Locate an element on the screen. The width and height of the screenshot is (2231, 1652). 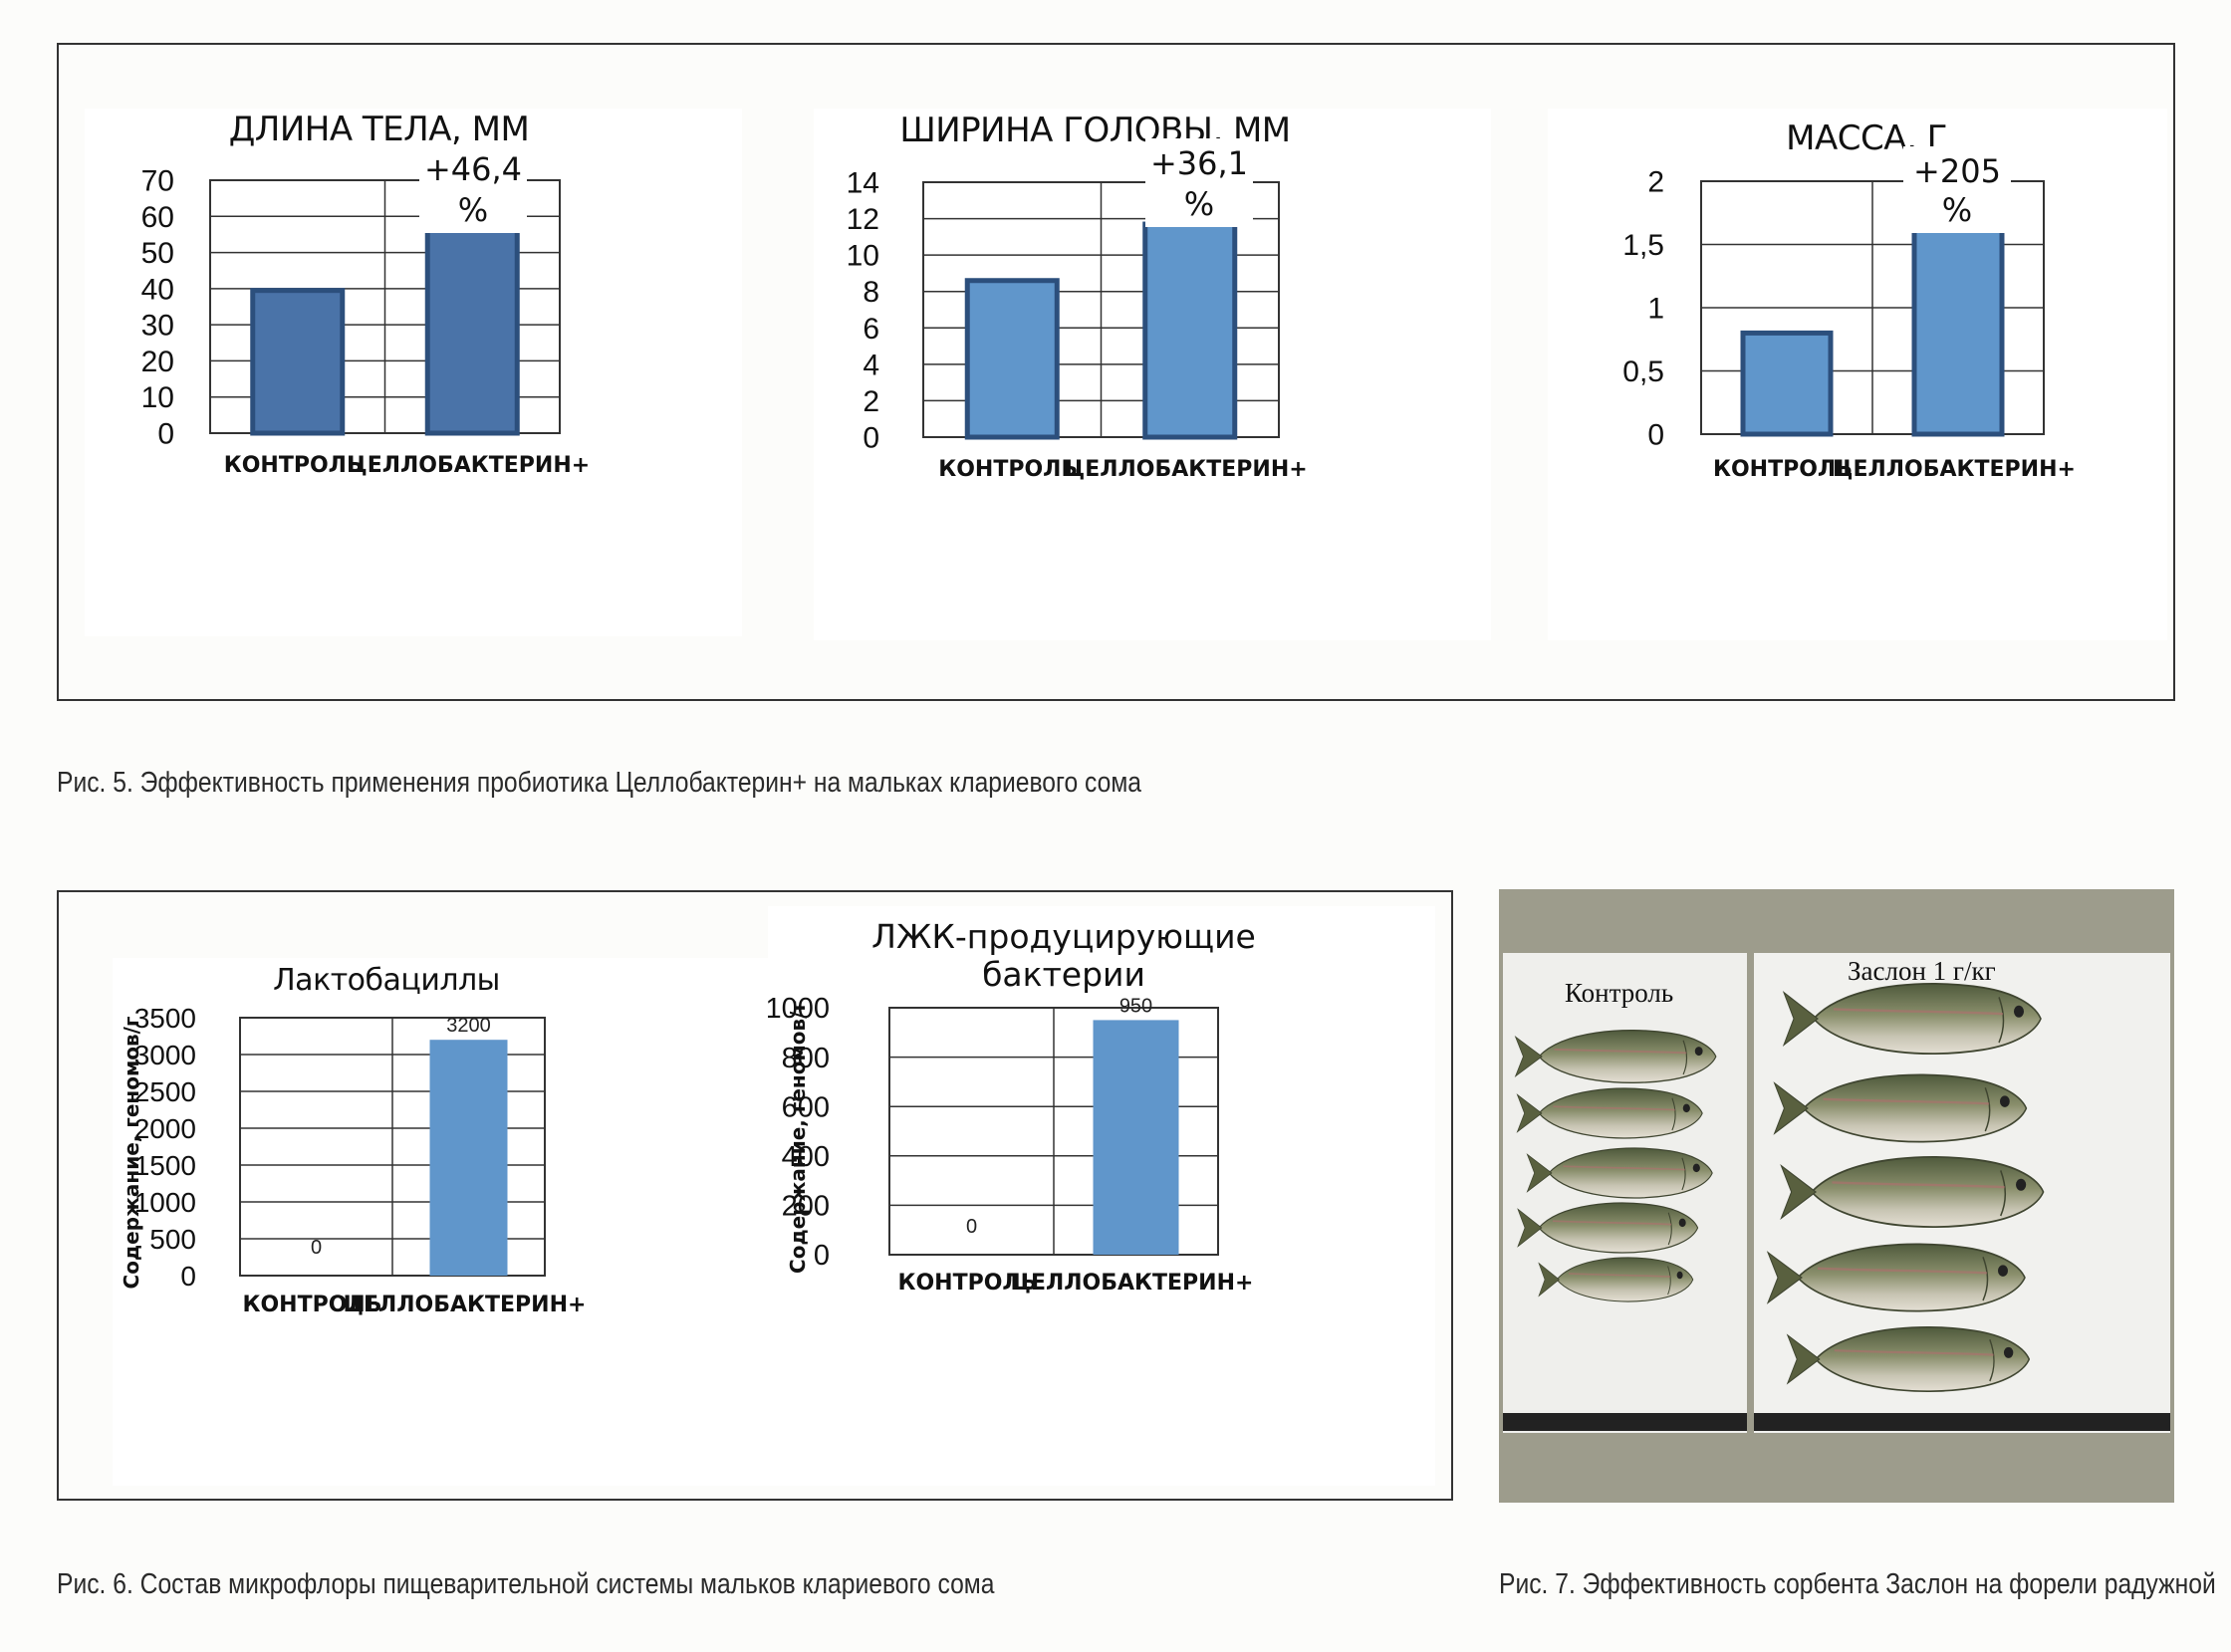
y-tick-label: 70 is located at coordinates (157, 181).